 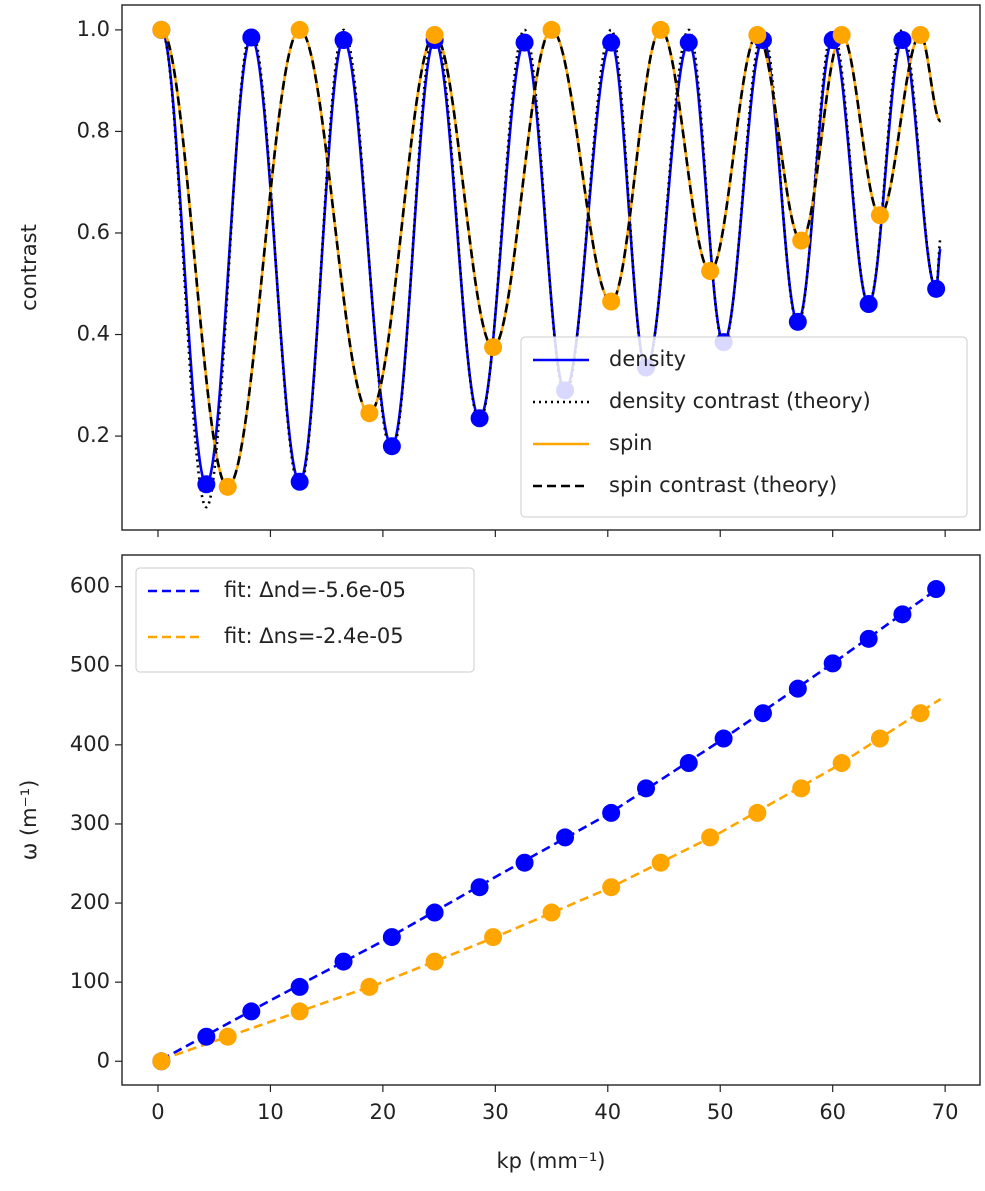 I want to click on legend-label: density contrast (theory), so click(x=740, y=401).